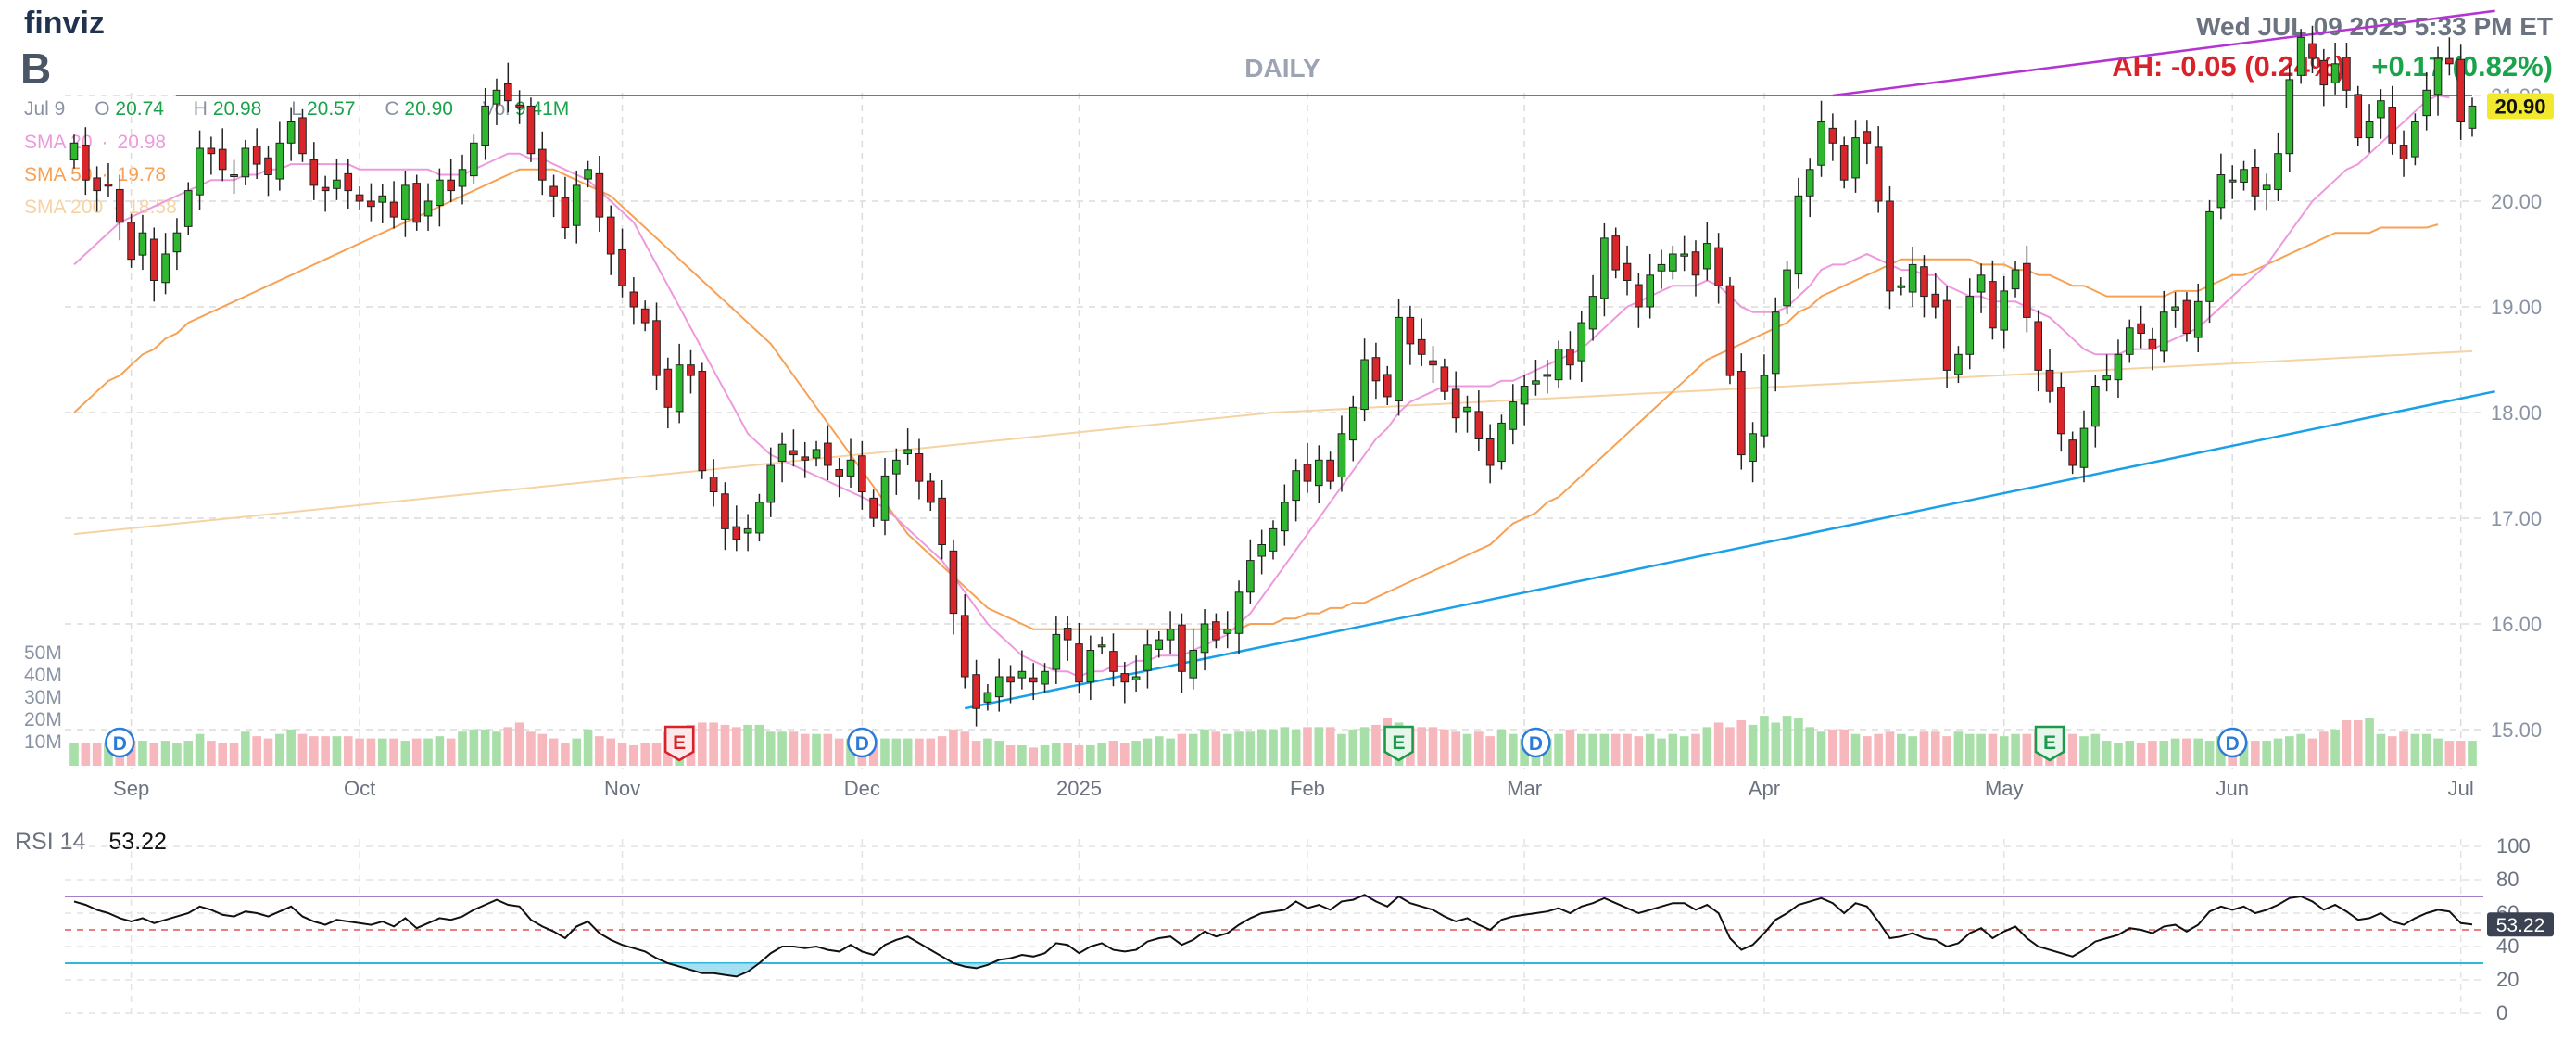  What do you see at coordinates (43, 720) in the screenshot?
I see `volume-axis-label: 20M` at bounding box center [43, 720].